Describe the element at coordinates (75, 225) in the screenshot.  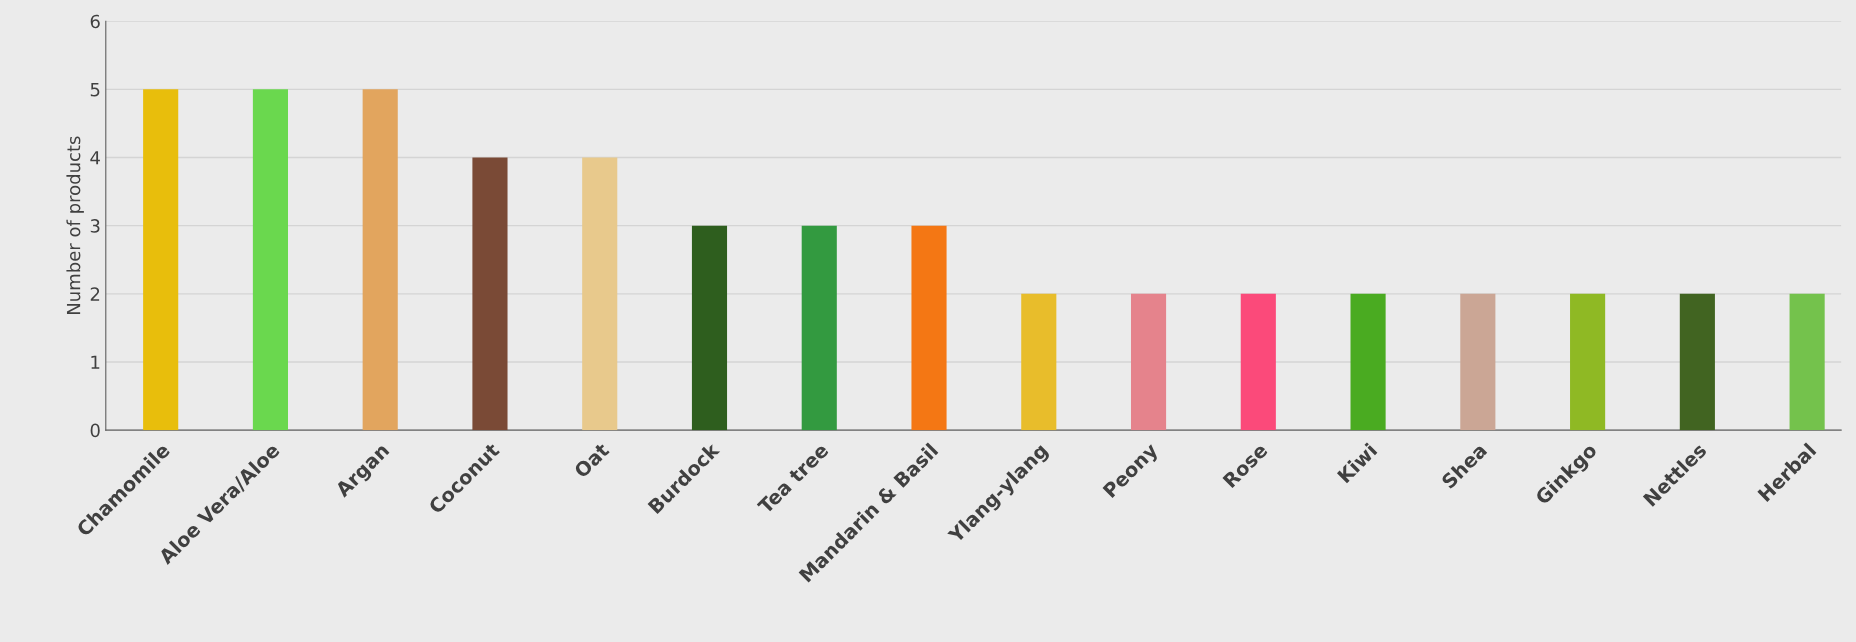
I see `y-axis-title: Number of products` at that location.